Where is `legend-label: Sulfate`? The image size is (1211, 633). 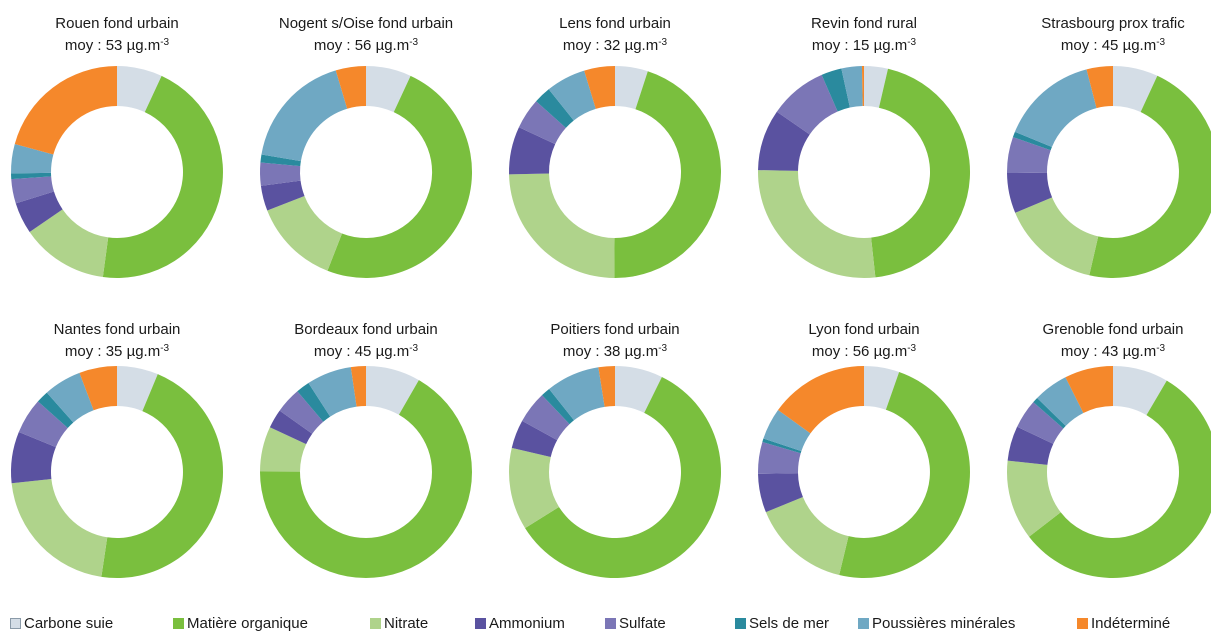 legend-label: Sulfate is located at coordinates (642, 623).